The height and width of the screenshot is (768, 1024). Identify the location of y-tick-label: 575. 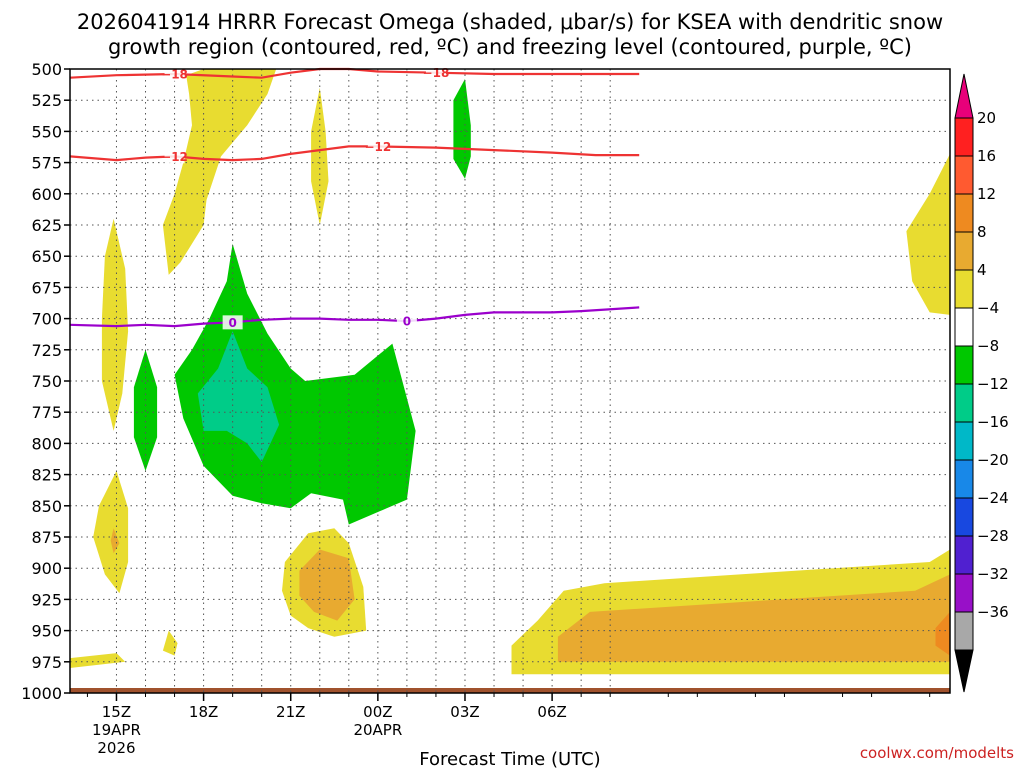
(46, 163).